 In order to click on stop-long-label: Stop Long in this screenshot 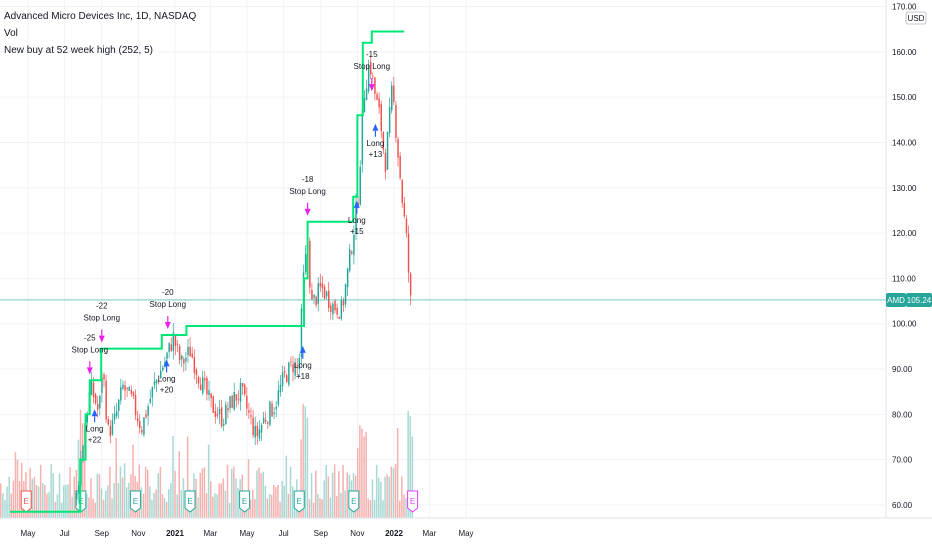, I will do `click(168, 304)`.